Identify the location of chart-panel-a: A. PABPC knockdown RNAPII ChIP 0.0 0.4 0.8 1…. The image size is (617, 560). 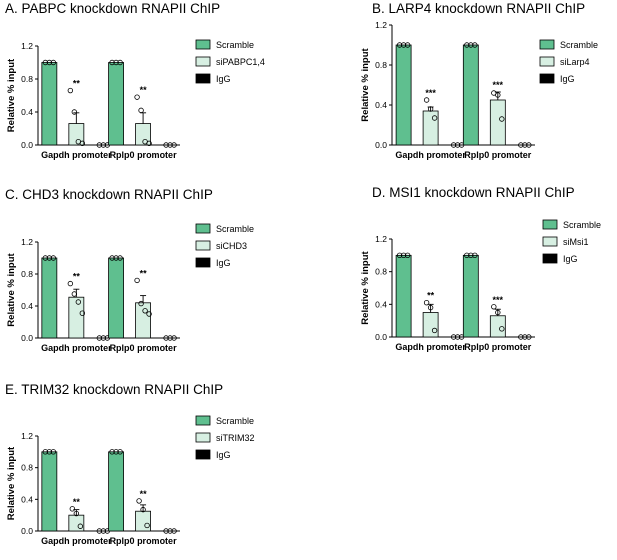
(135, 80).